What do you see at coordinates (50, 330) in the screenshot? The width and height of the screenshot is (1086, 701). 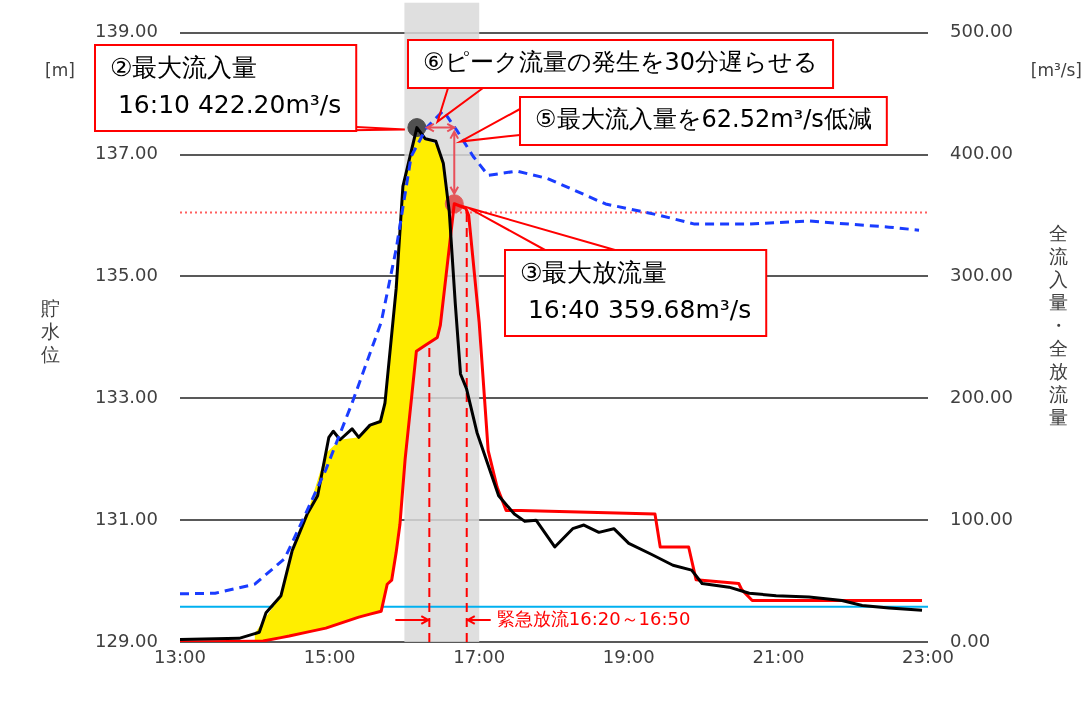 I see `y-axis-title: 貯水位` at bounding box center [50, 330].